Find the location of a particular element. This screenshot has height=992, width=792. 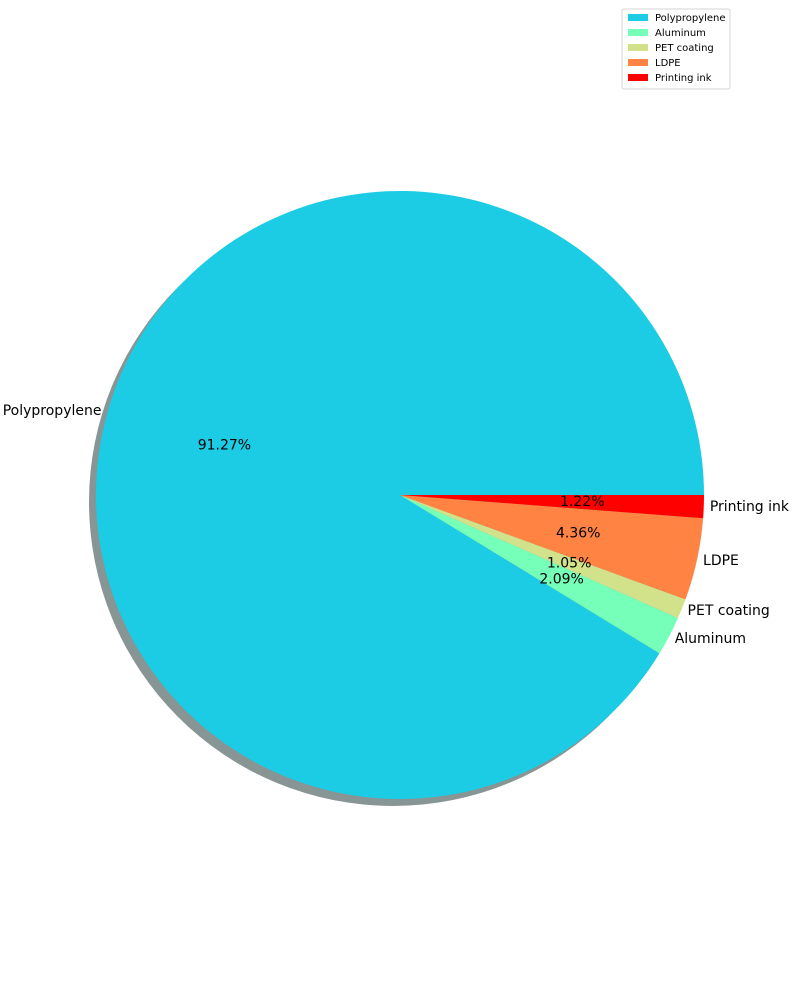

percent-labels: 91.27% 2.09%1.05% 4.36% 1.22% is located at coordinates (401, 513).